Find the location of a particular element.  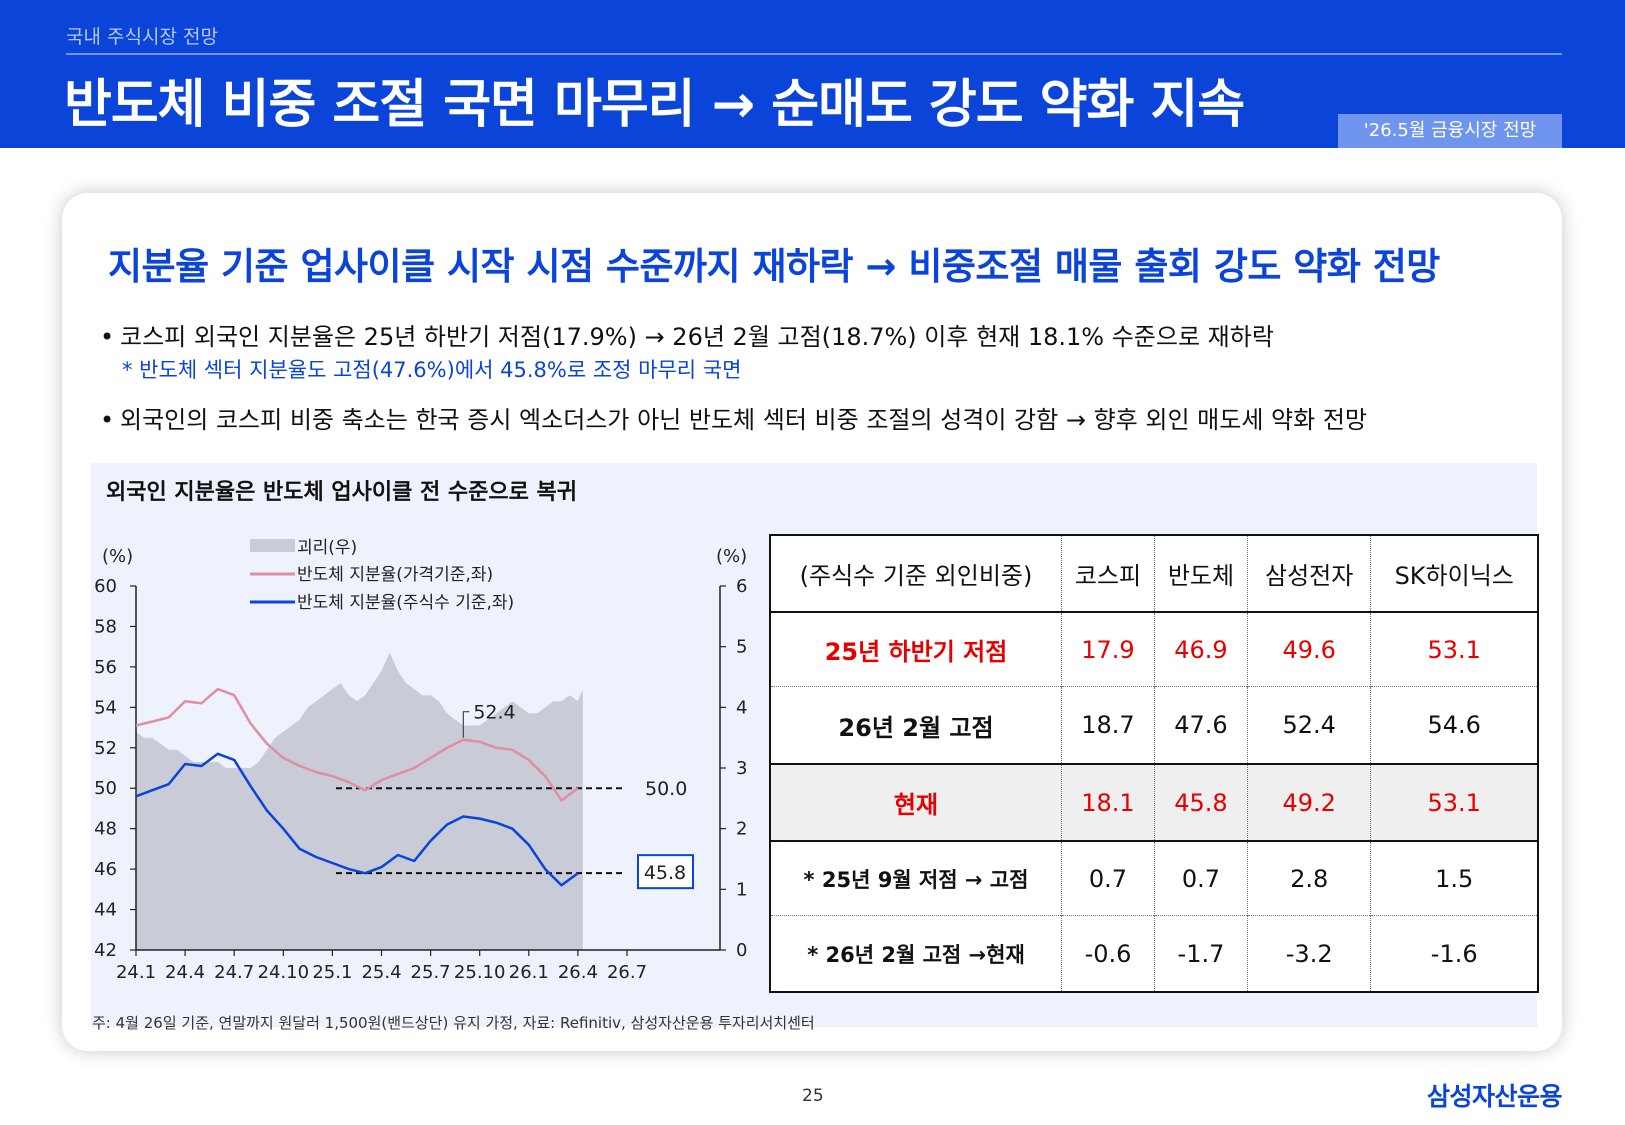

x-tick-label: 25.10 is located at coordinates (480, 972).